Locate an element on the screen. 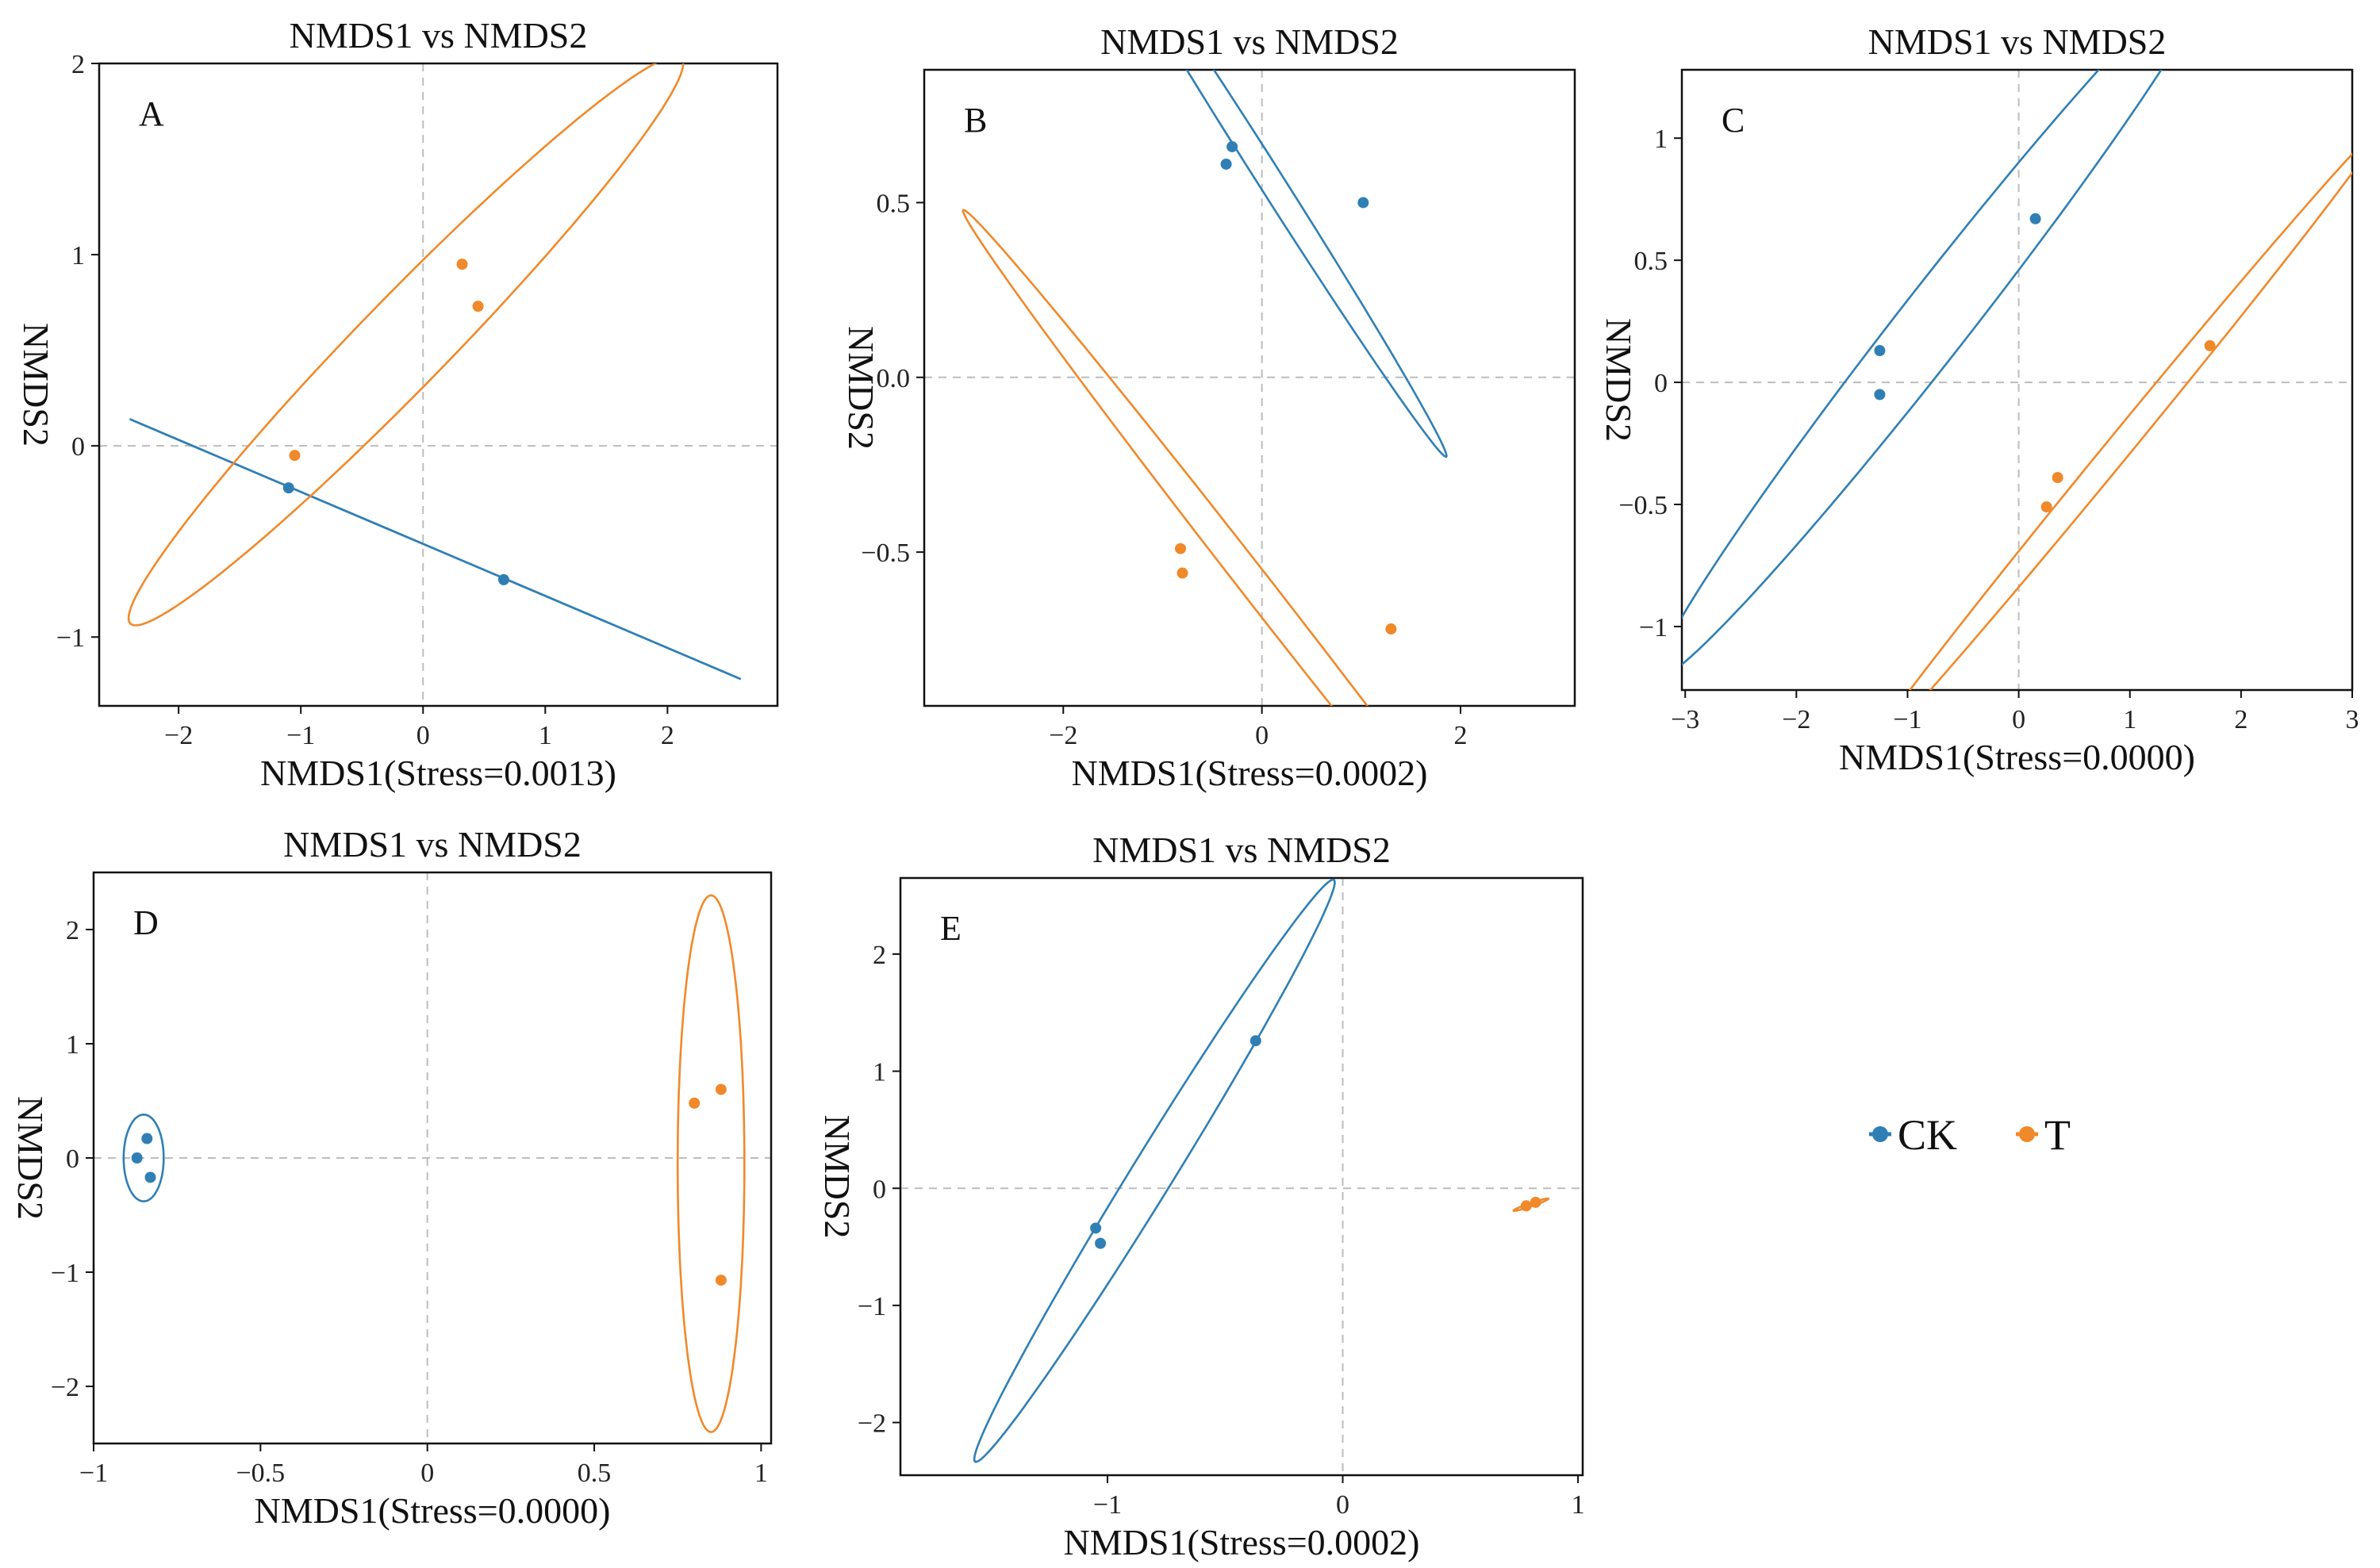 This screenshot has width=2380, height=1568. panel-letter: E is located at coordinates (951, 928).